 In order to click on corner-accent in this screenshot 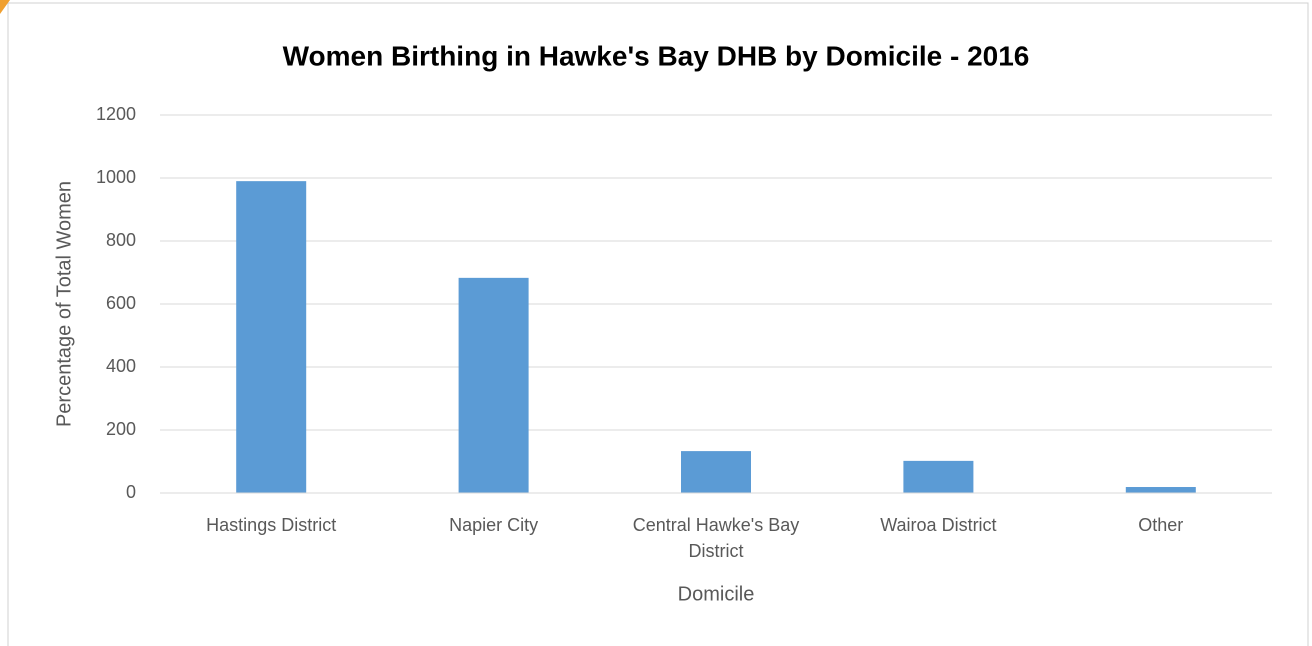, I will do `click(5, 7)`.